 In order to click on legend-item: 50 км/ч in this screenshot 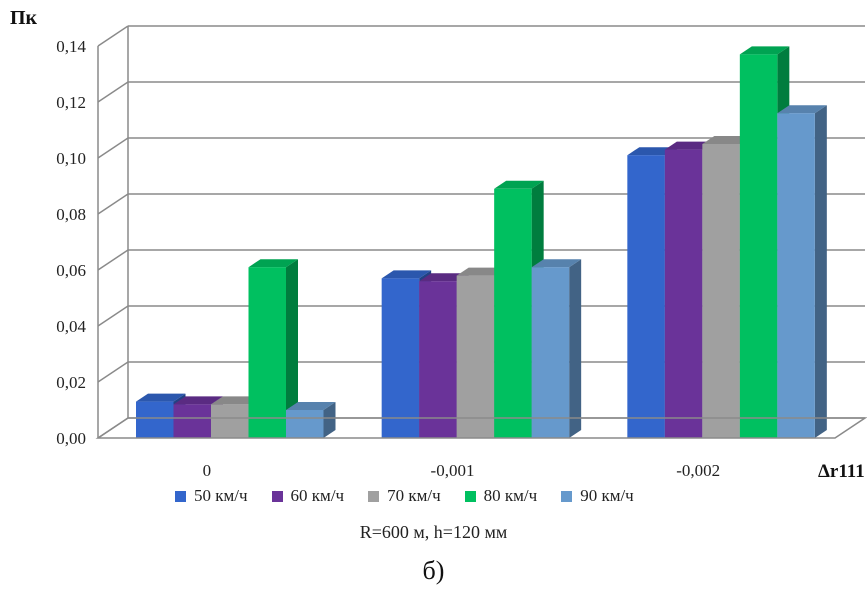, I will do `click(211, 496)`.